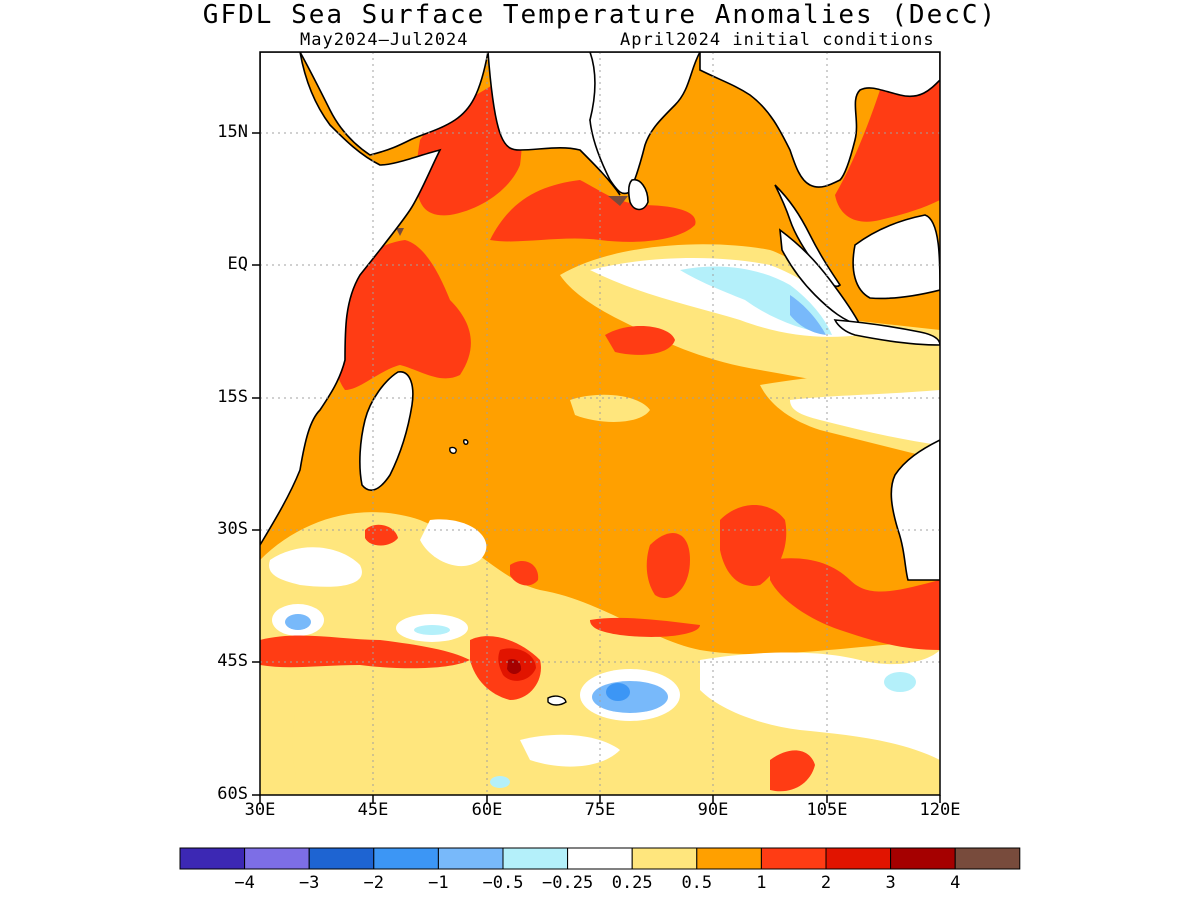  I want to click on colorbar-label: −1, so click(438, 883).